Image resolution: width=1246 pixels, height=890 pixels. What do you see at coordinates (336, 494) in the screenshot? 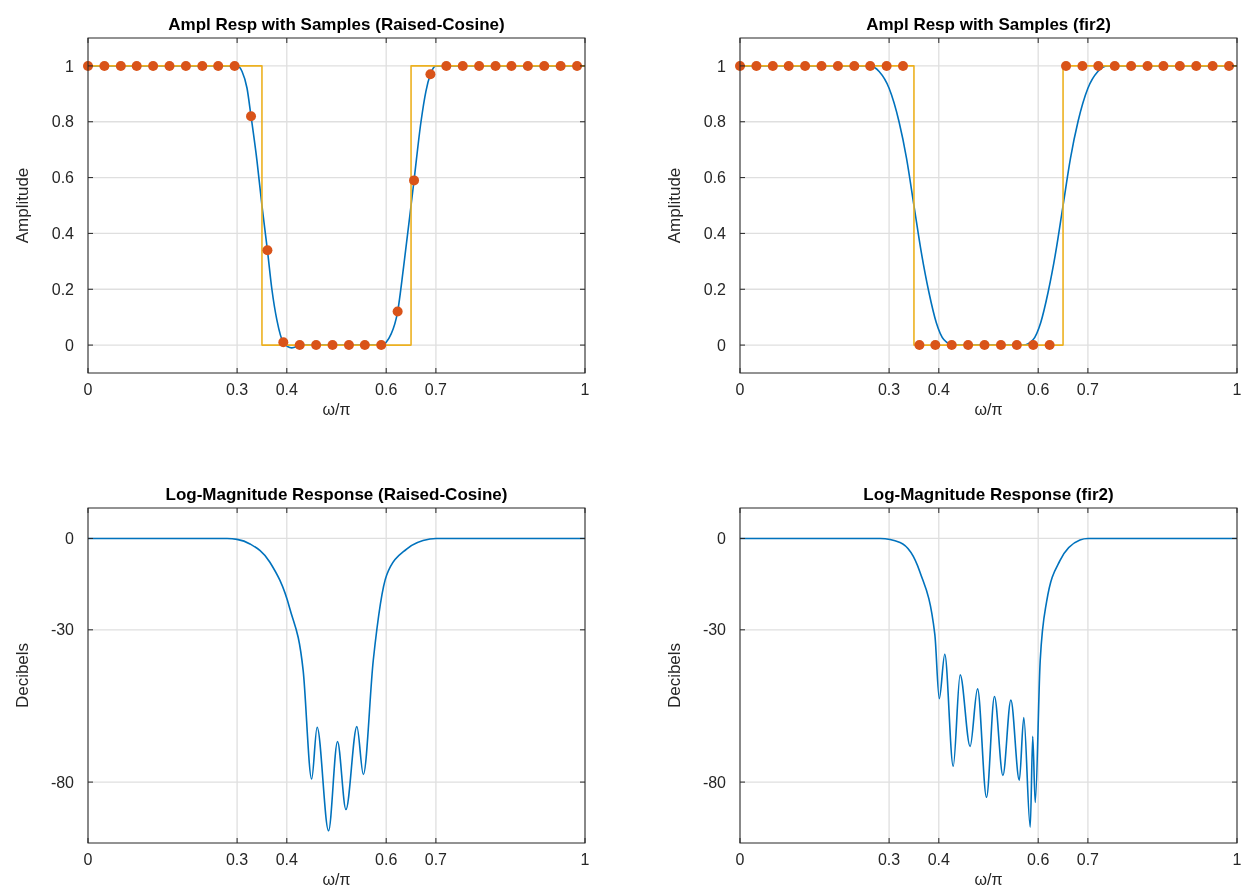
I see `chart-title: Log-Magnitude Response (Raised-Cosine)` at bounding box center [336, 494].